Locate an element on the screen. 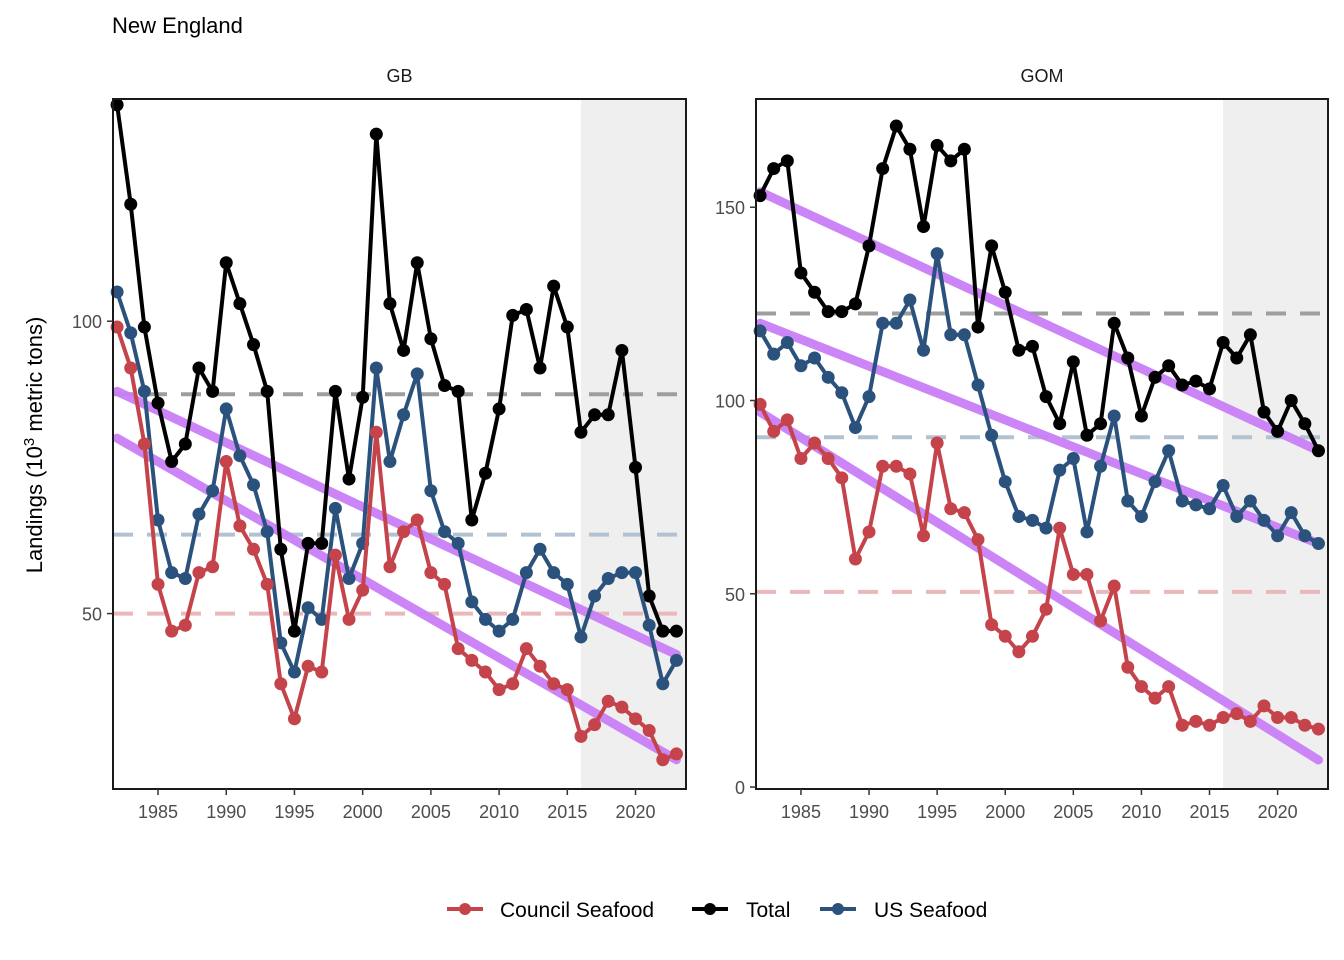  x-tick-label: 2005 is located at coordinates (431, 812).